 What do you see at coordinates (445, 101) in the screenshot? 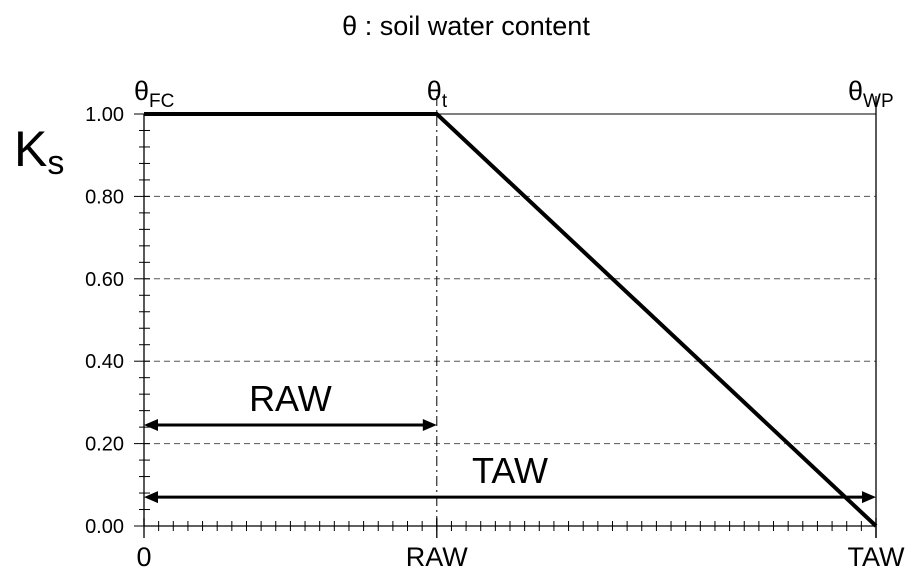
I see `top-label-subscript-1: t` at bounding box center [445, 101].